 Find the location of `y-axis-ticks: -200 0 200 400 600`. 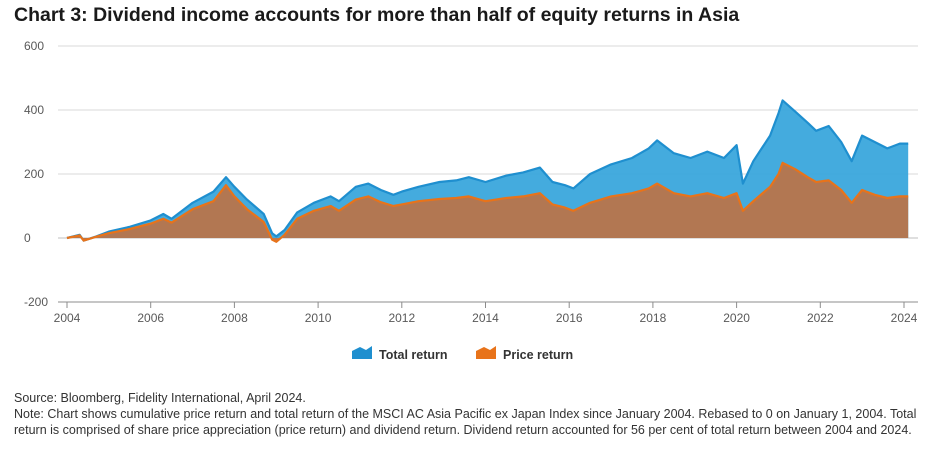

y-axis-ticks: -200 0 200 400 600 is located at coordinates (36, 174).